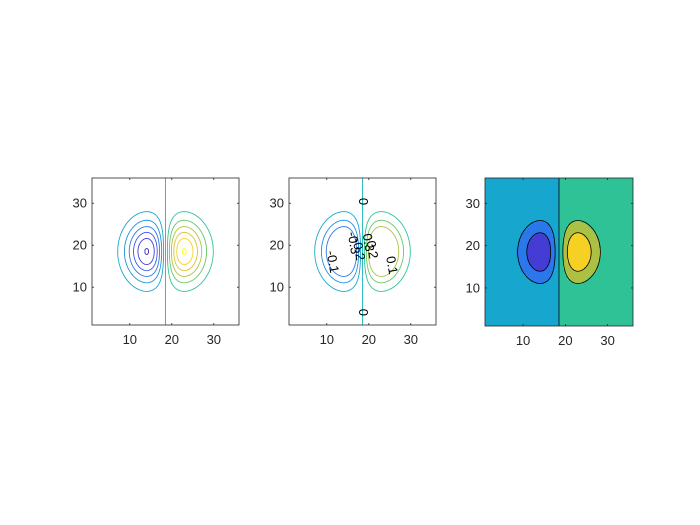 This screenshot has width=700, height=525. I want to click on y-tick-label: 30, so click(80, 203).